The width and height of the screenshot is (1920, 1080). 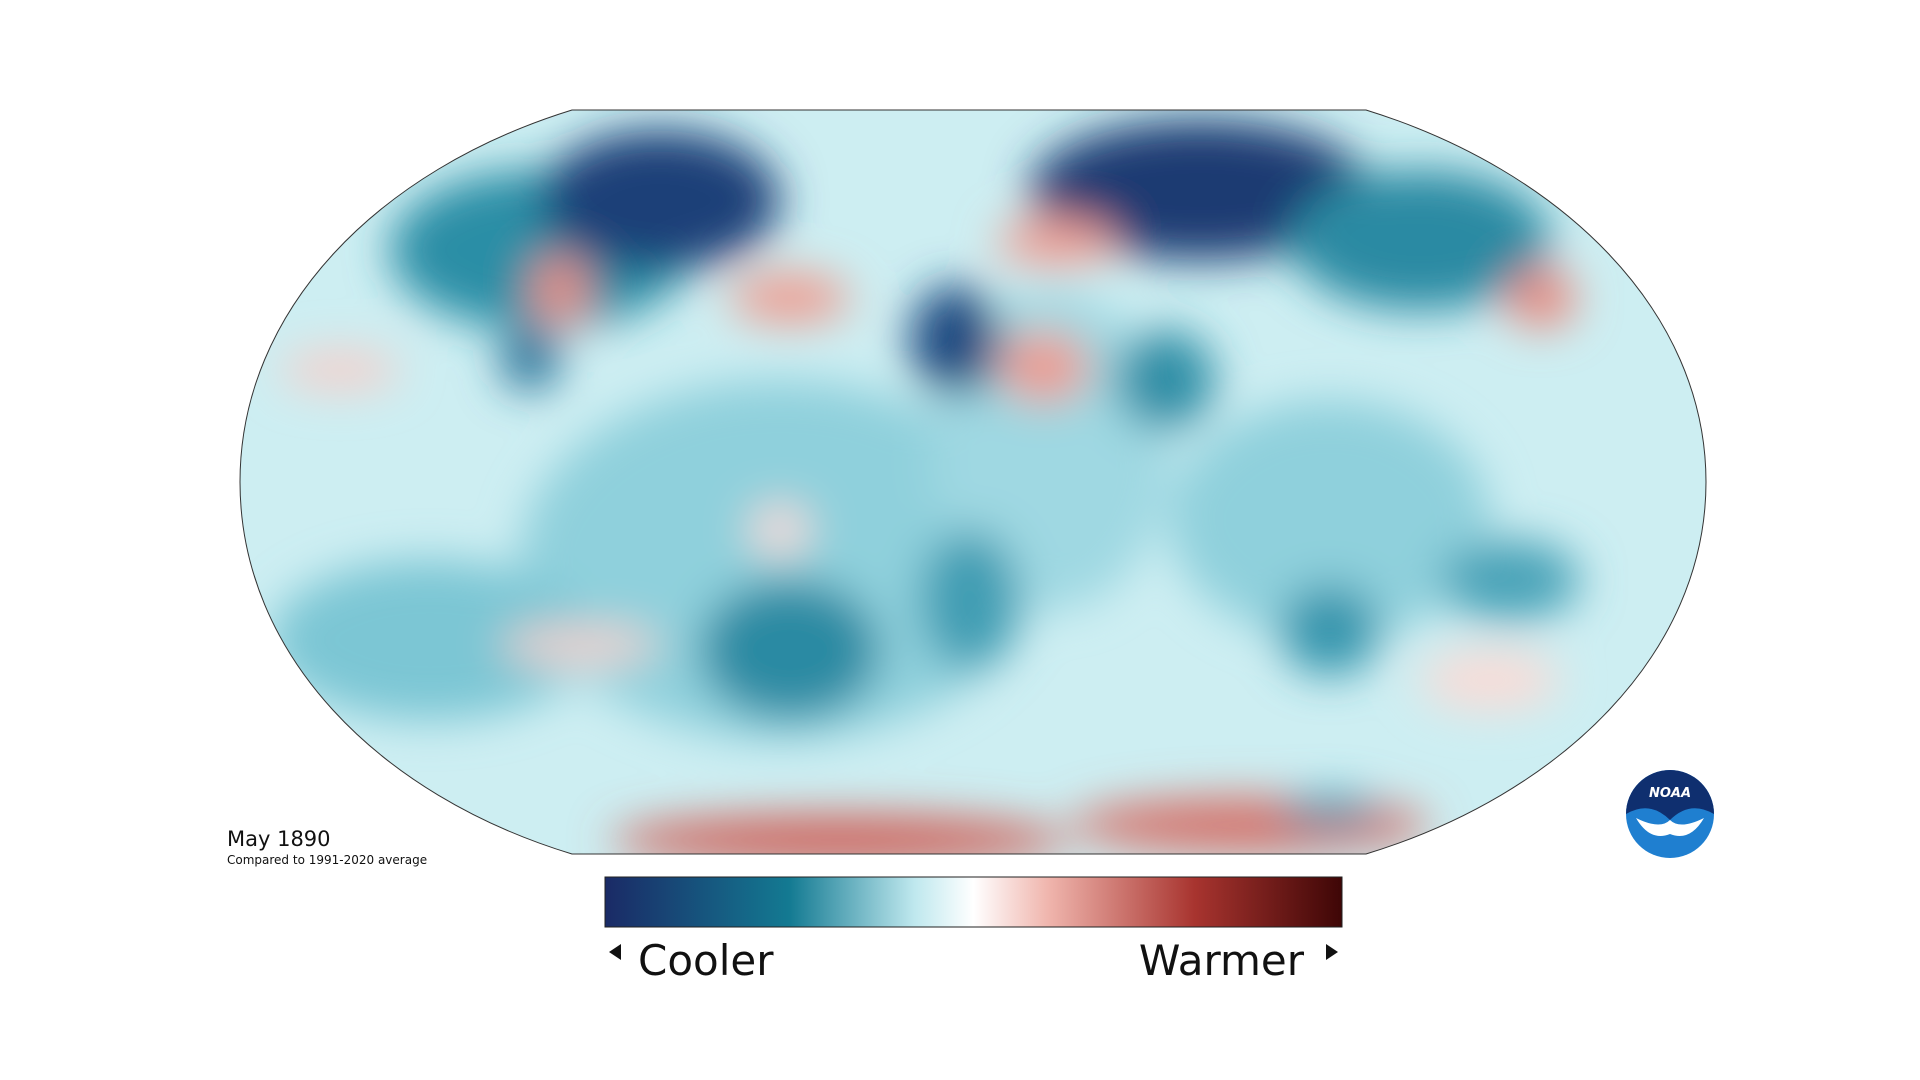 I want to click on legend-low: Cooler, so click(x=706, y=960).